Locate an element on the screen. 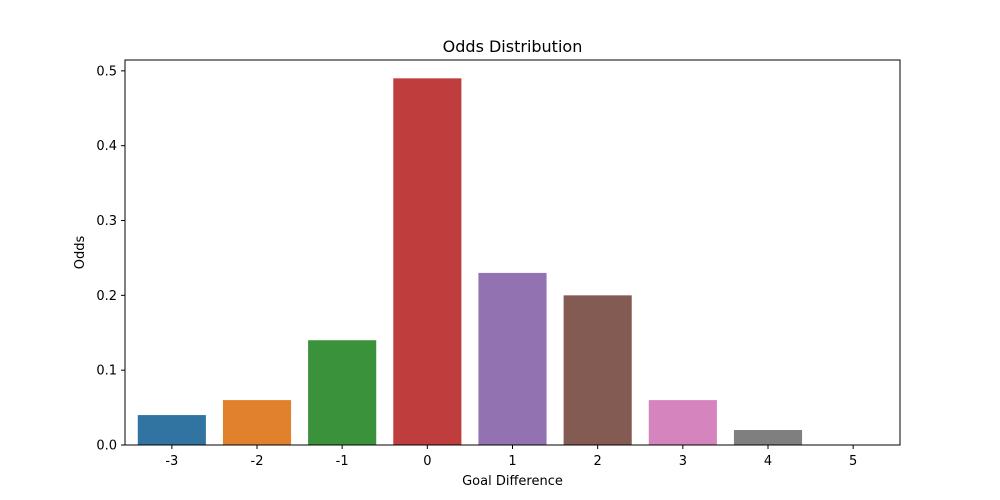  x-tick-label: 0 is located at coordinates (427, 461).